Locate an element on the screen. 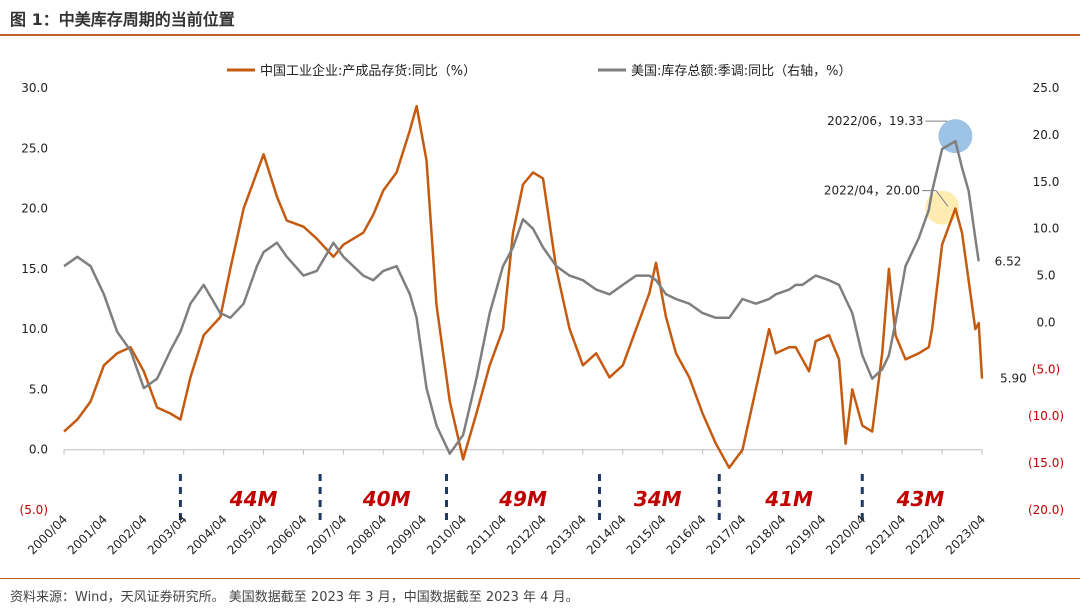 This screenshot has height=615, width=1080. x-tick-label: 2021/04 is located at coordinates (885, 534).